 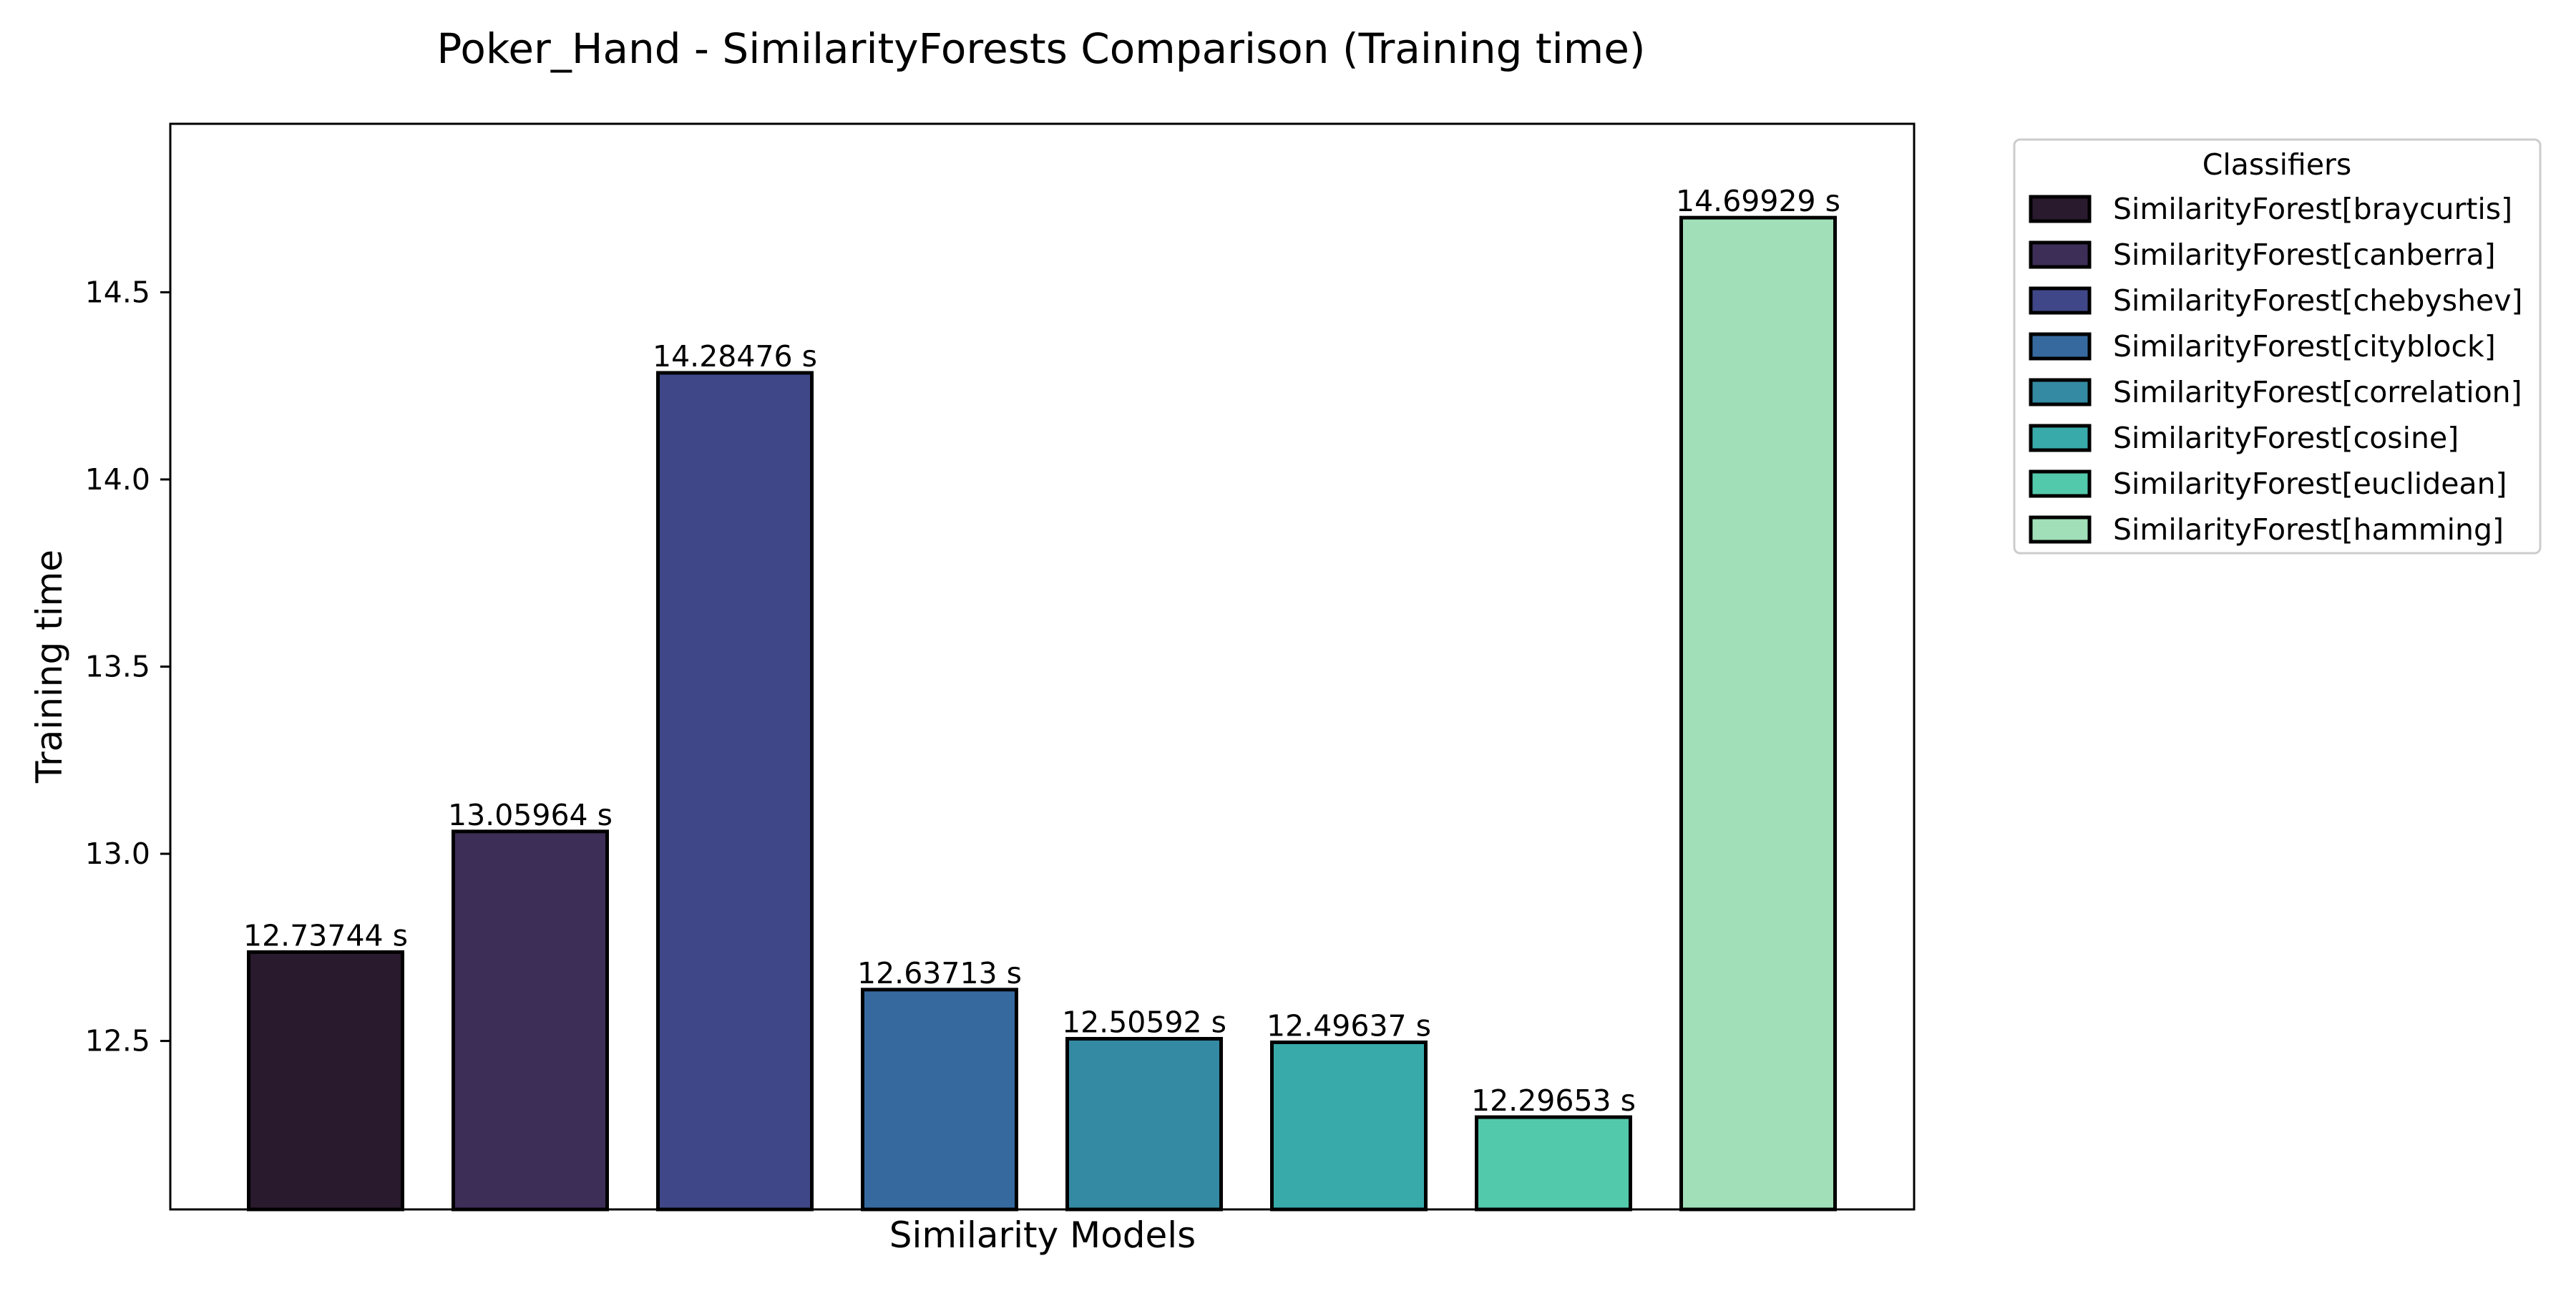 I want to click on y-tick-label-2: 13.5, so click(x=117, y=667).